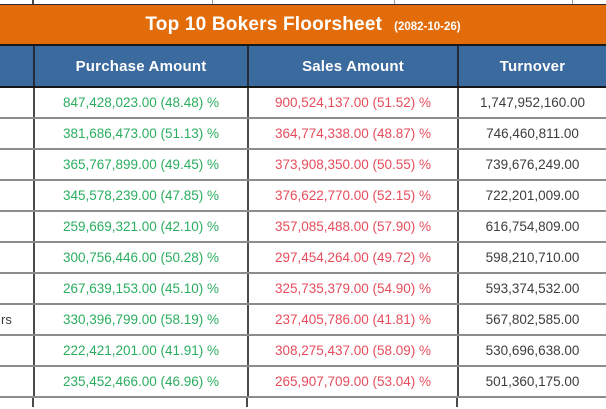 The width and height of the screenshot is (606, 409). Describe the element at coordinates (140, 102) in the screenshot. I see `purchase-amount-cell: 847,428,023.00 (48.48) %` at that location.